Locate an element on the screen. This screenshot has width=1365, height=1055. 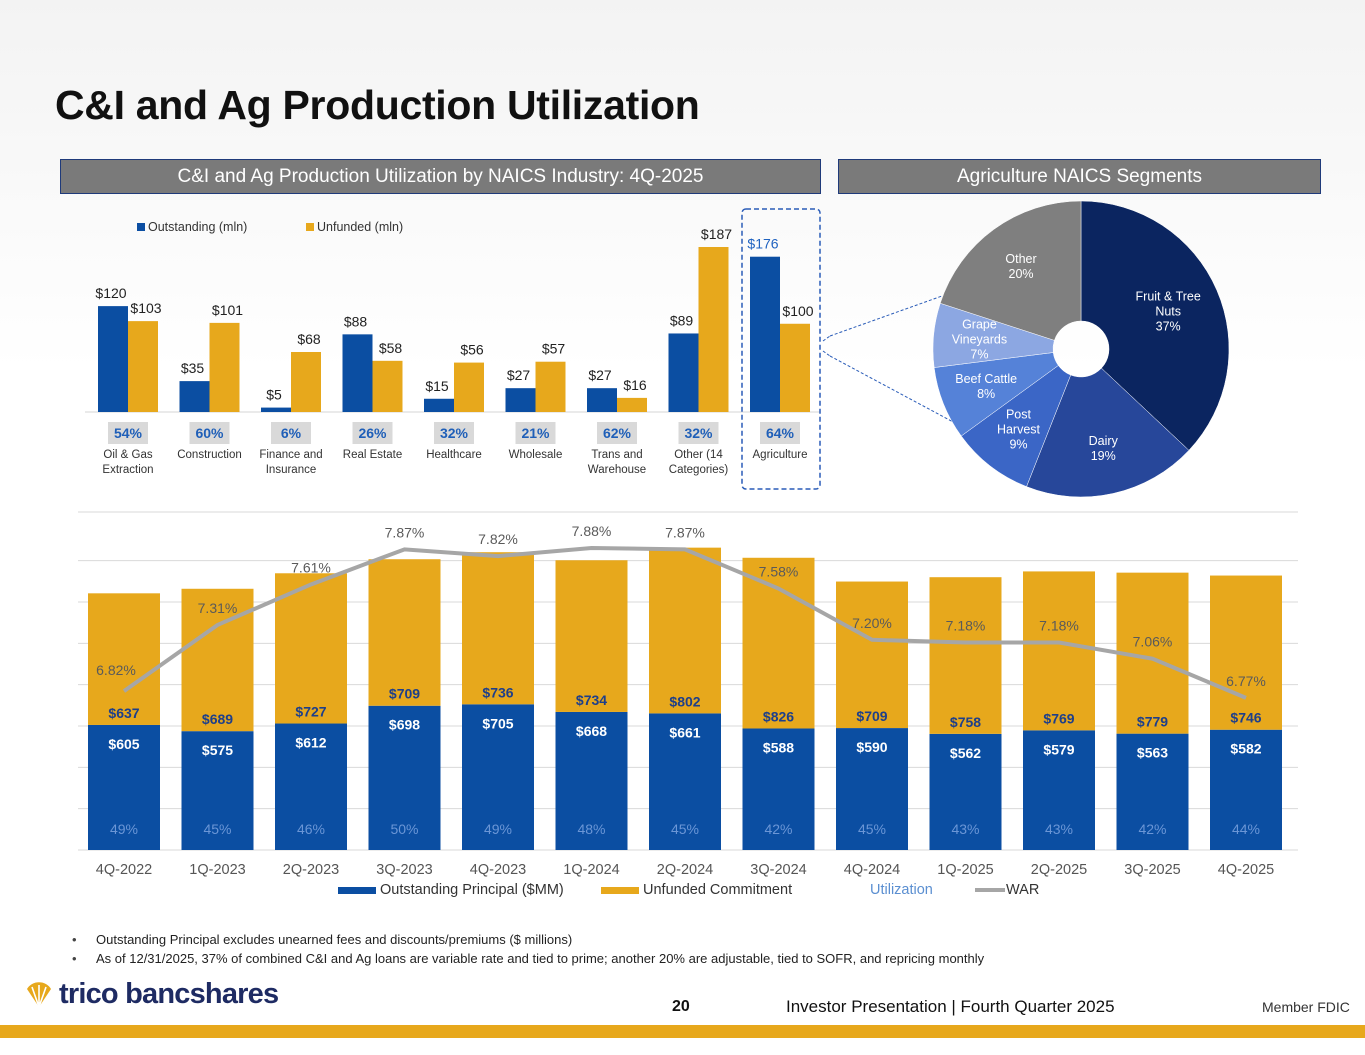
pie-slice-label: Dairy is located at coordinates (1104, 441).